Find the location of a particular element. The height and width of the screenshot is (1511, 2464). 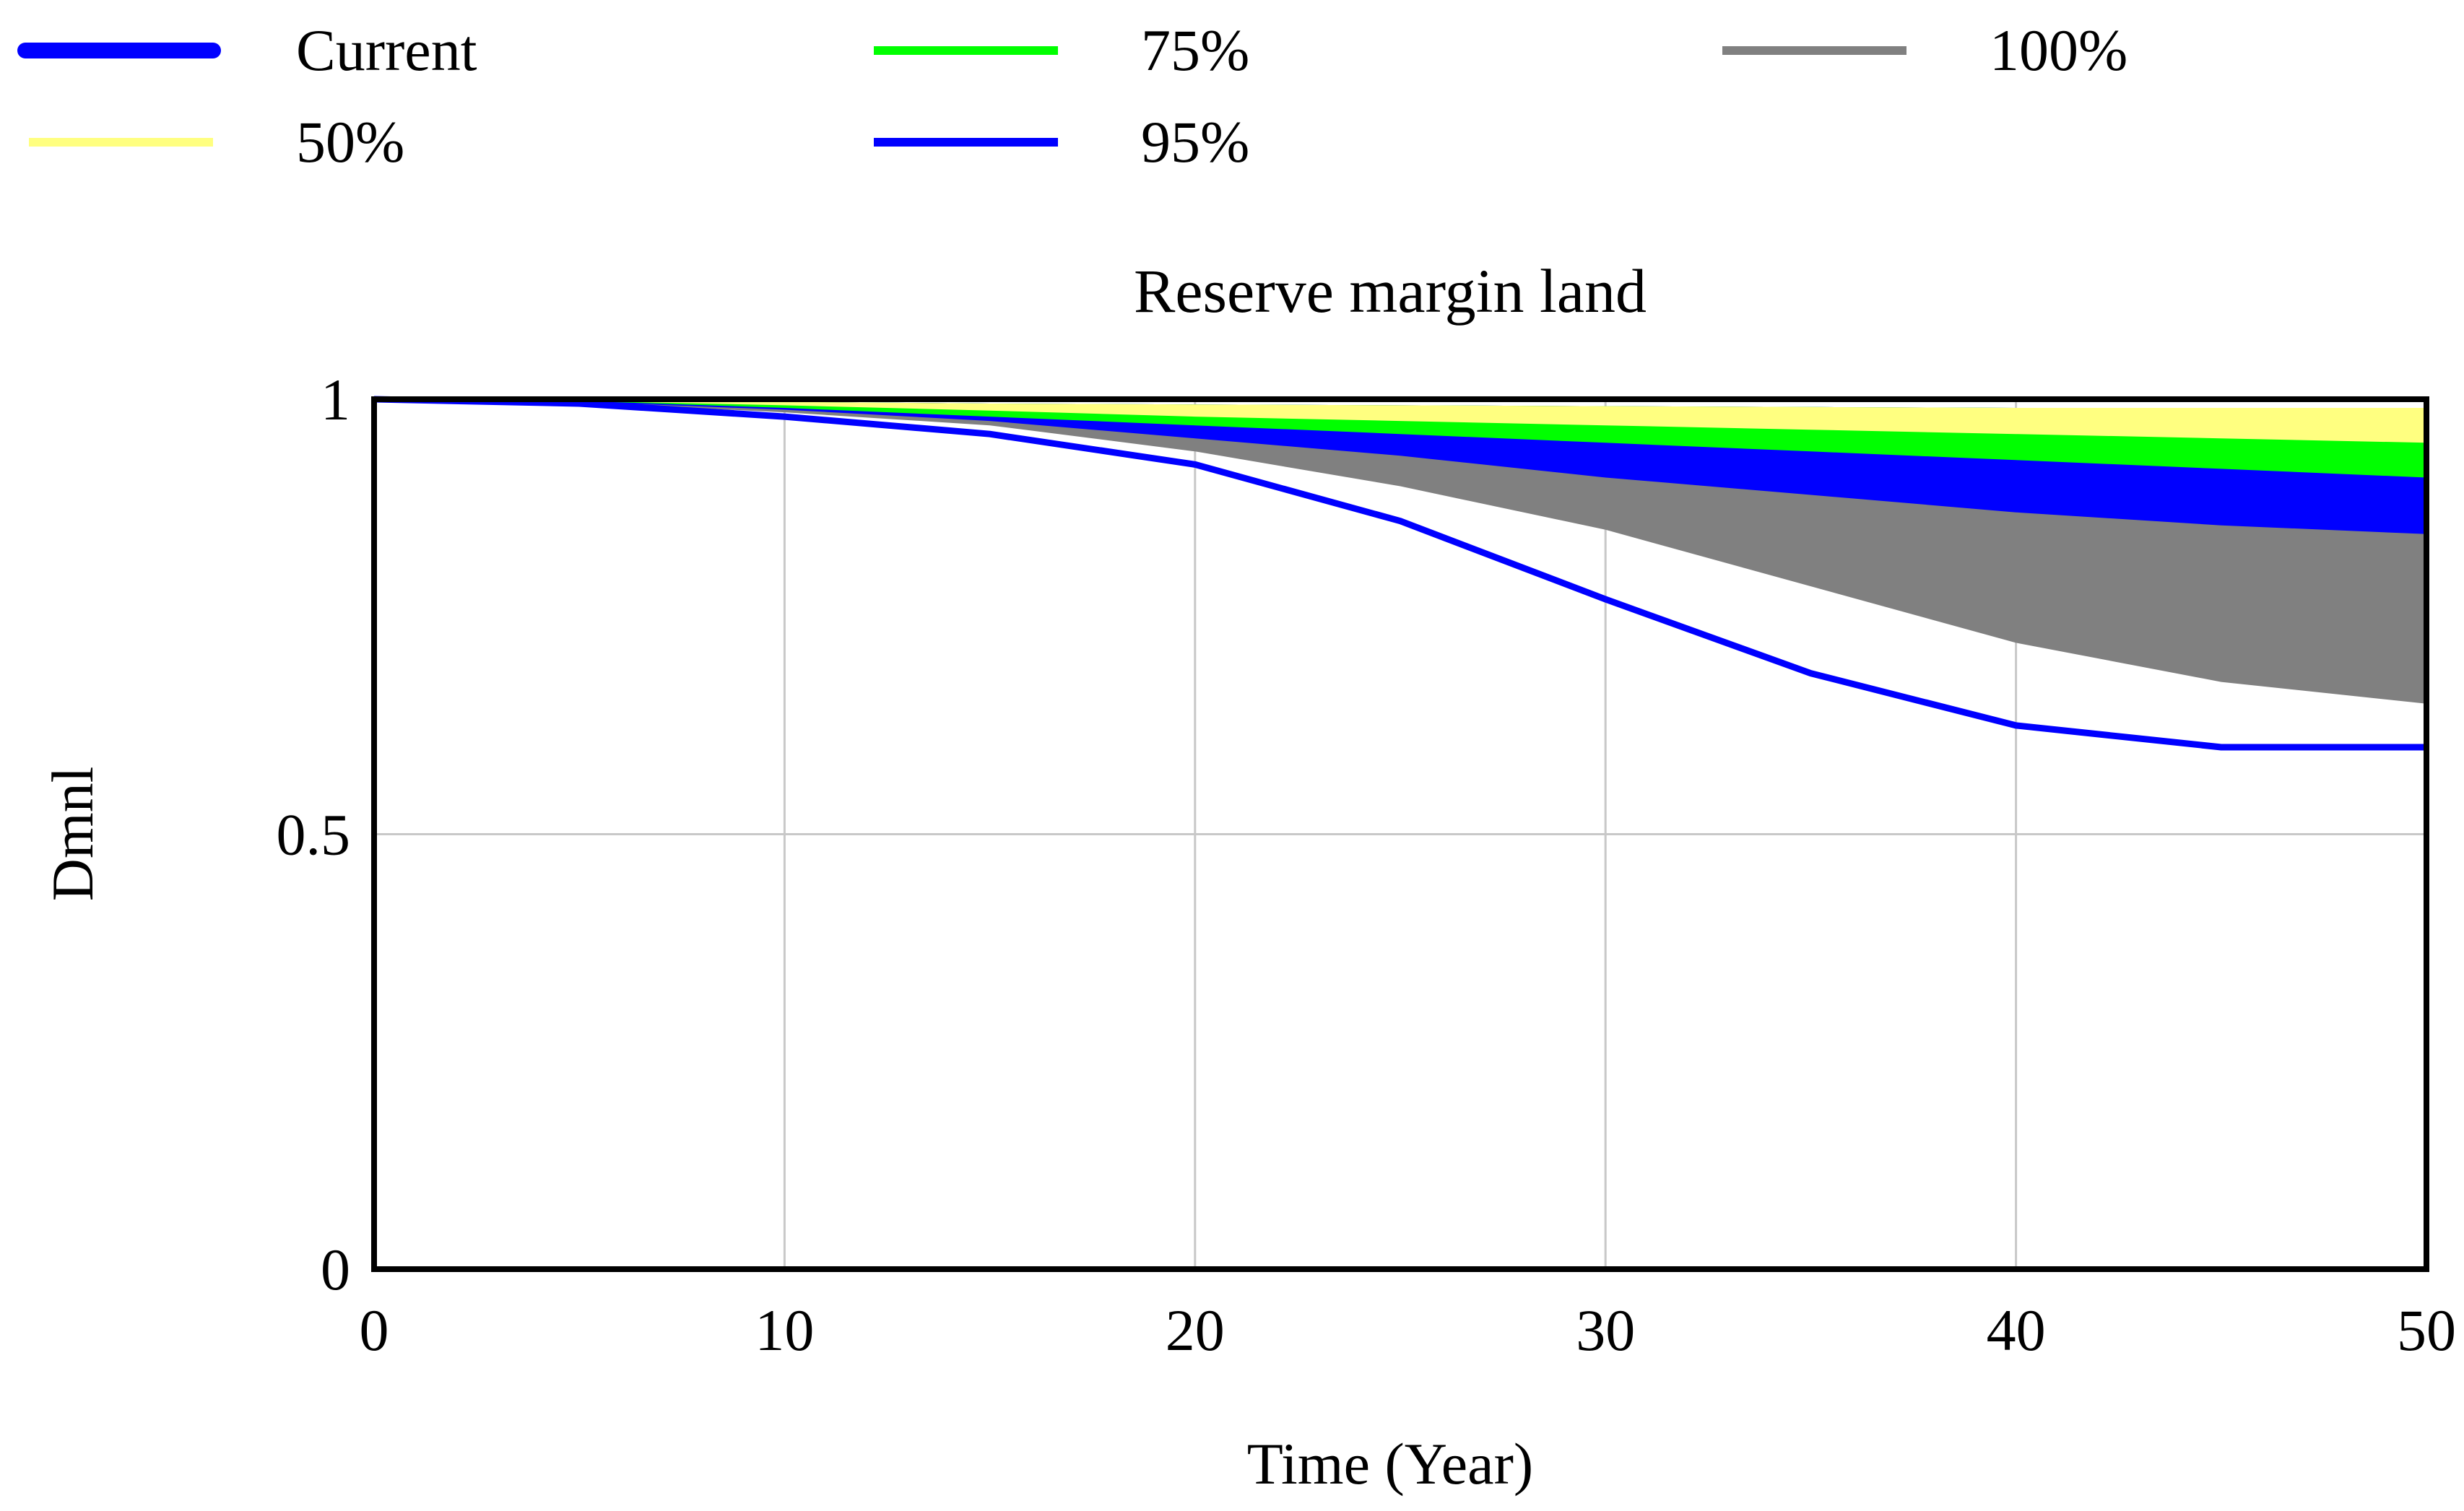

legend-label-50: 50% is located at coordinates (350, 142).